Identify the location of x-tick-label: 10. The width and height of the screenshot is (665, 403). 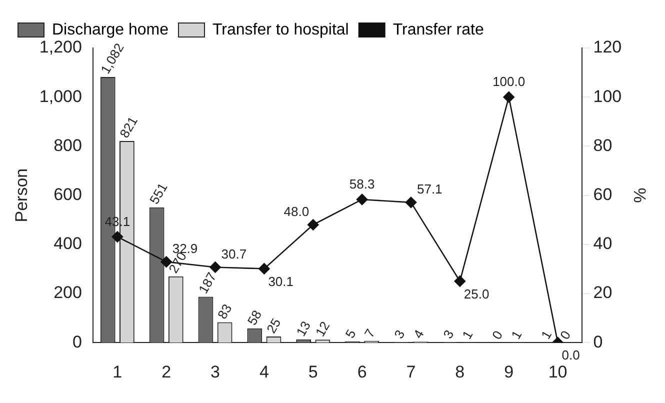
(558, 372).